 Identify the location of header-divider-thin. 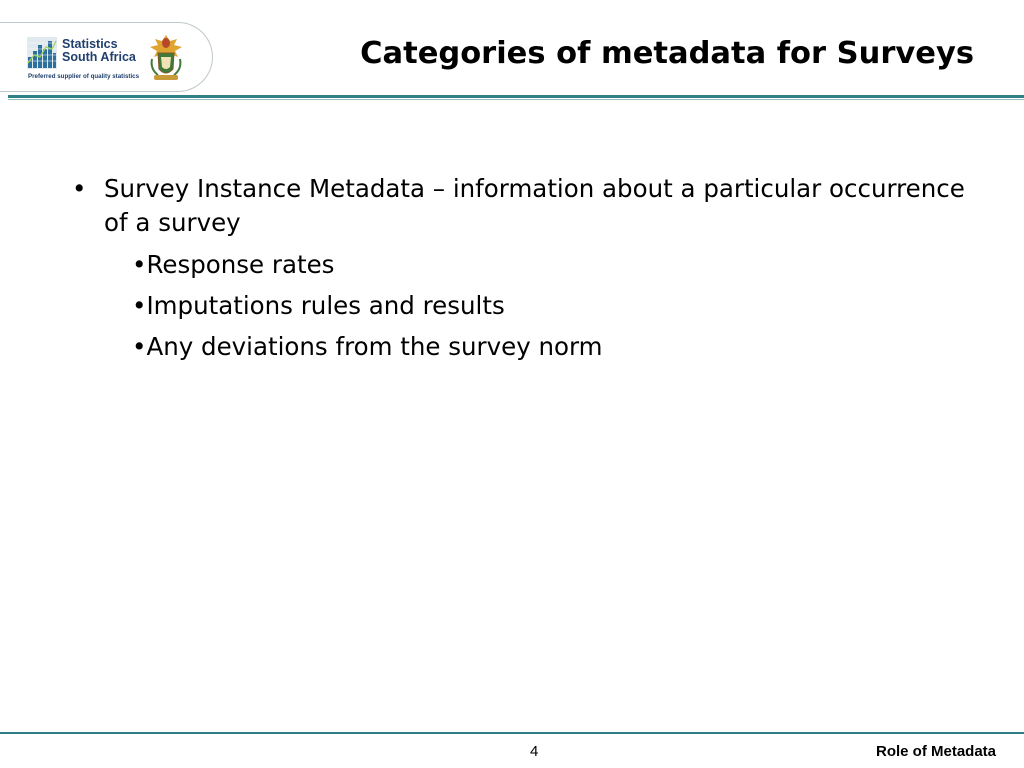
(516, 99).